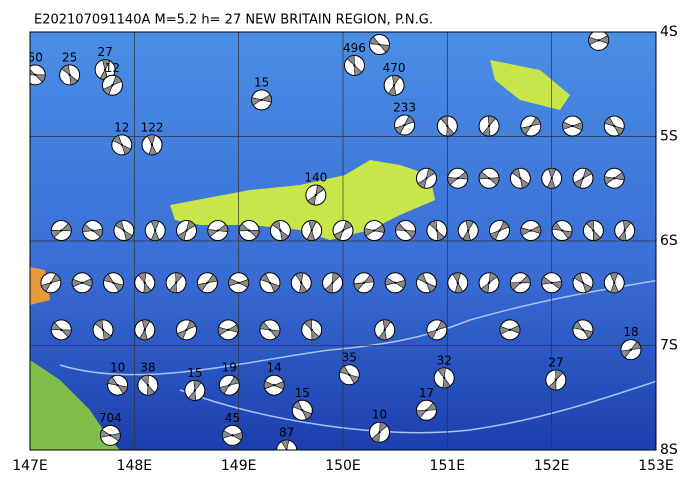  What do you see at coordinates (552, 466) in the screenshot?
I see `x-tick-label: 152E` at bounding box center [552, 466].